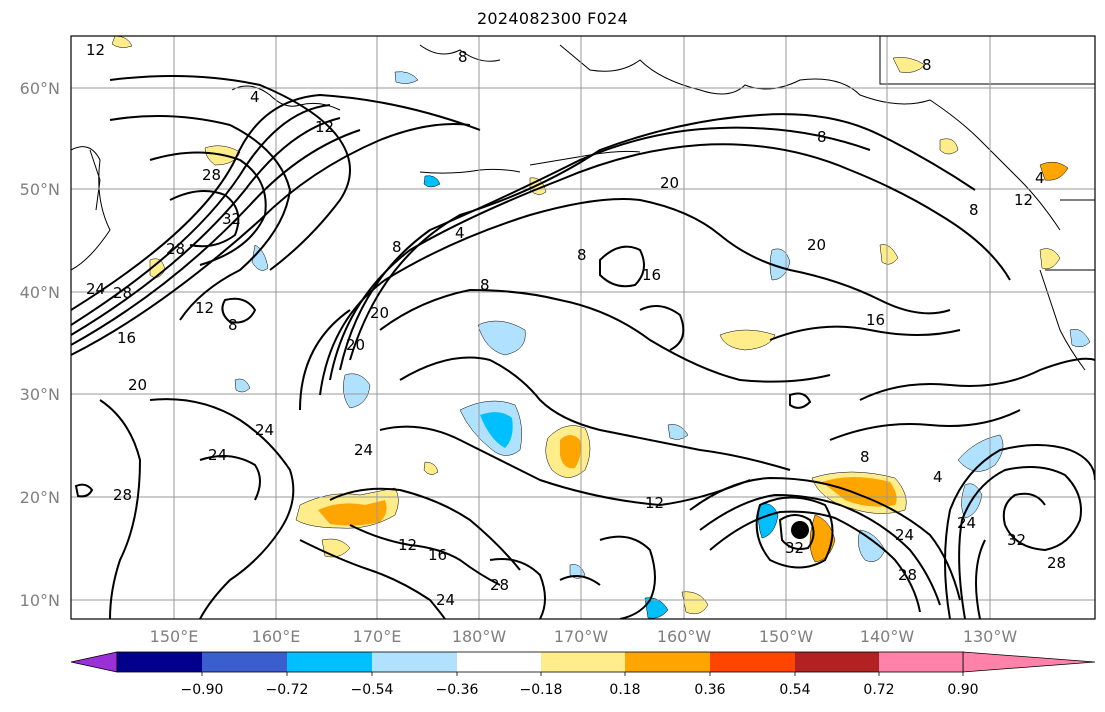  Describe the element at coordinates (878, 690) in the screenshot. I see `colorbar-tick: 0.72` at that location.